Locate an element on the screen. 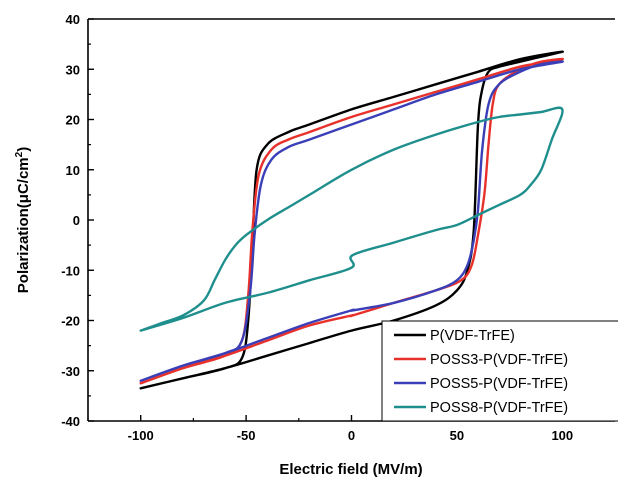  y-tick-label: 0 is located at coordinates (76, 220).